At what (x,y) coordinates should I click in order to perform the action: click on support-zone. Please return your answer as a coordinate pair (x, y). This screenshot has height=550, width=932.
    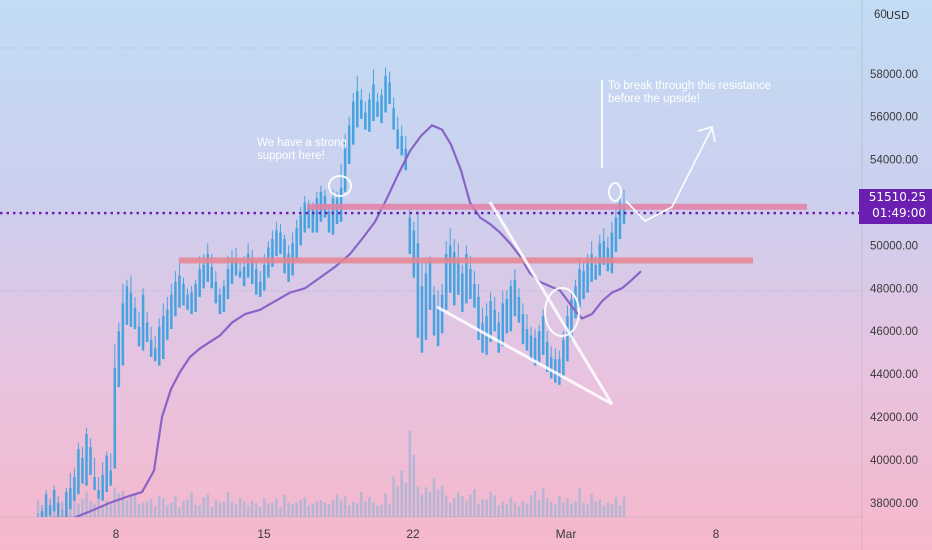
    Looking at the image, I should click on (466, 260).